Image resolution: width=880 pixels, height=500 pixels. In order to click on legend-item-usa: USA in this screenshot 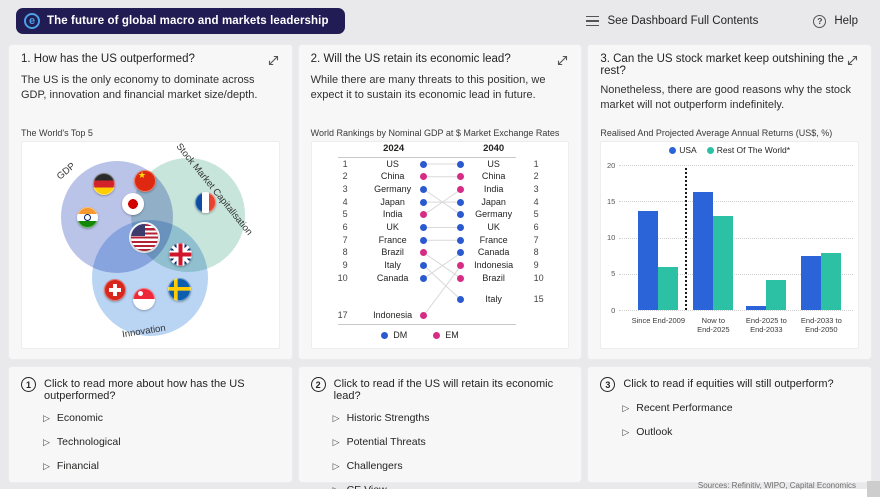, I will do `click(683, 150)`.